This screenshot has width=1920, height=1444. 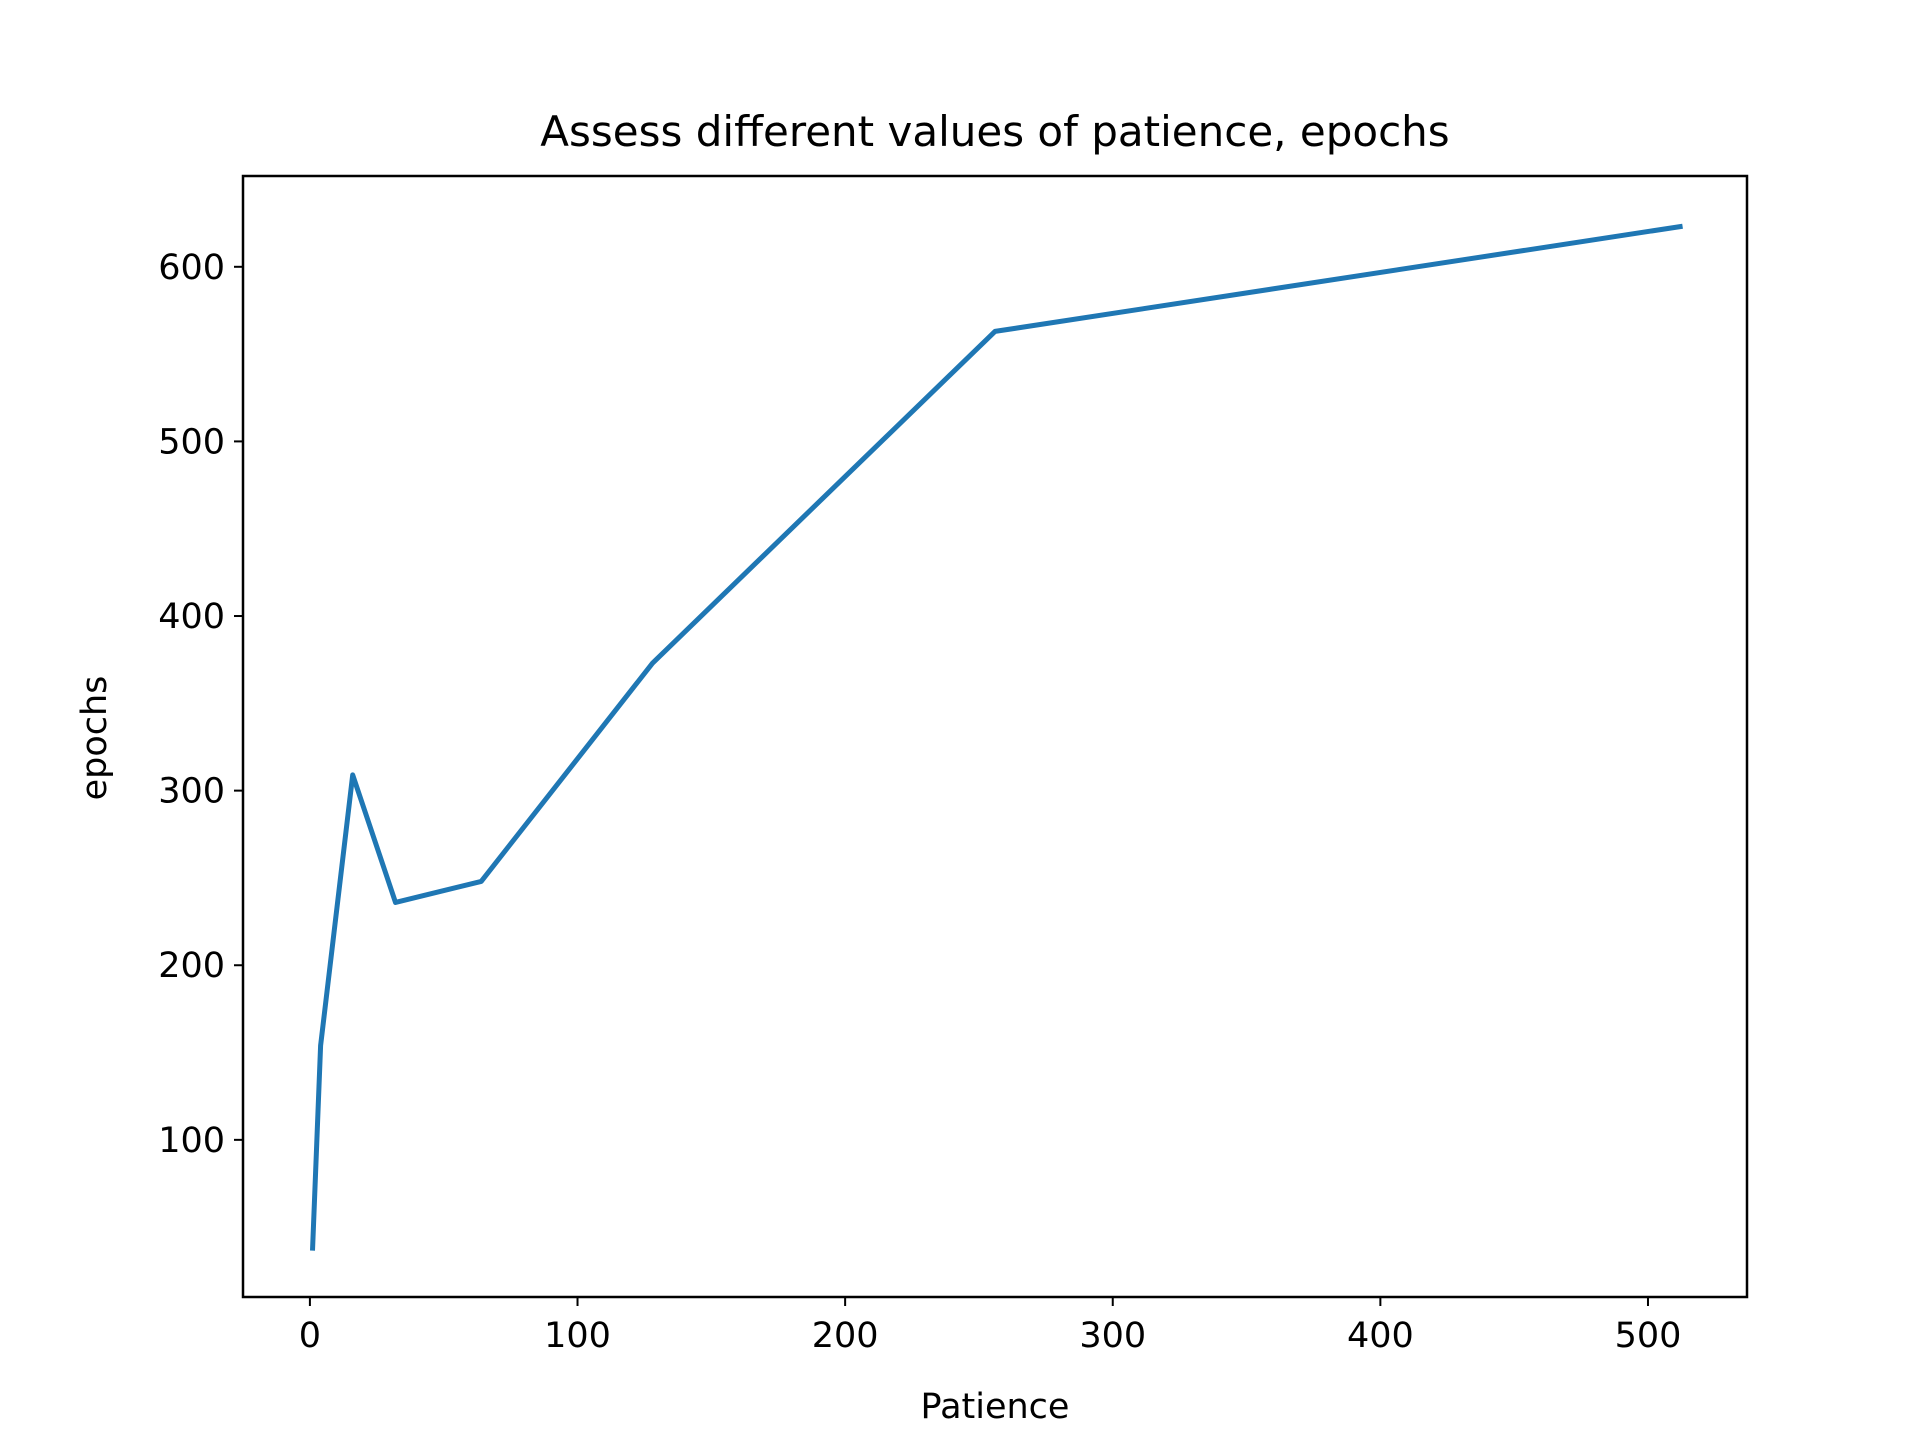 What do you see at coordinates (191, 1141) in the screenshot?
I see `y-tick-label: 100` at bounding box center [191, 1141].